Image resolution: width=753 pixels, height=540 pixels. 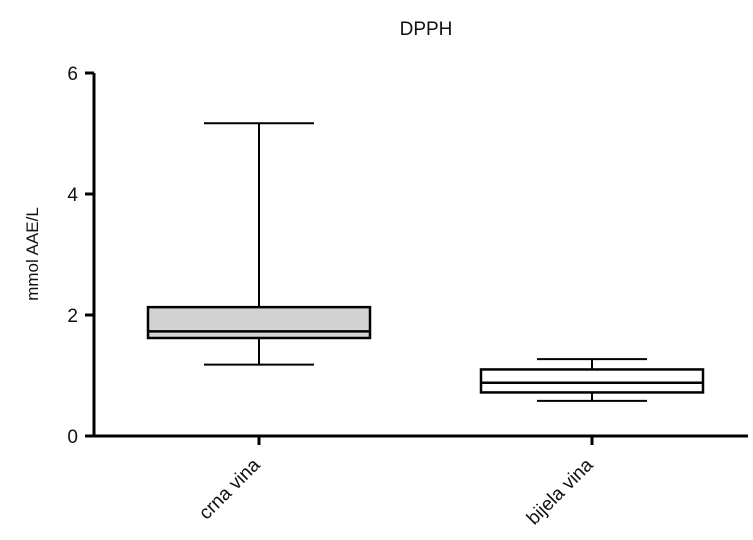 What do you see at coordinates (230, 489) in the screenshot?
I see `x-category-label: crna vina` at bounding box center [230, 489].